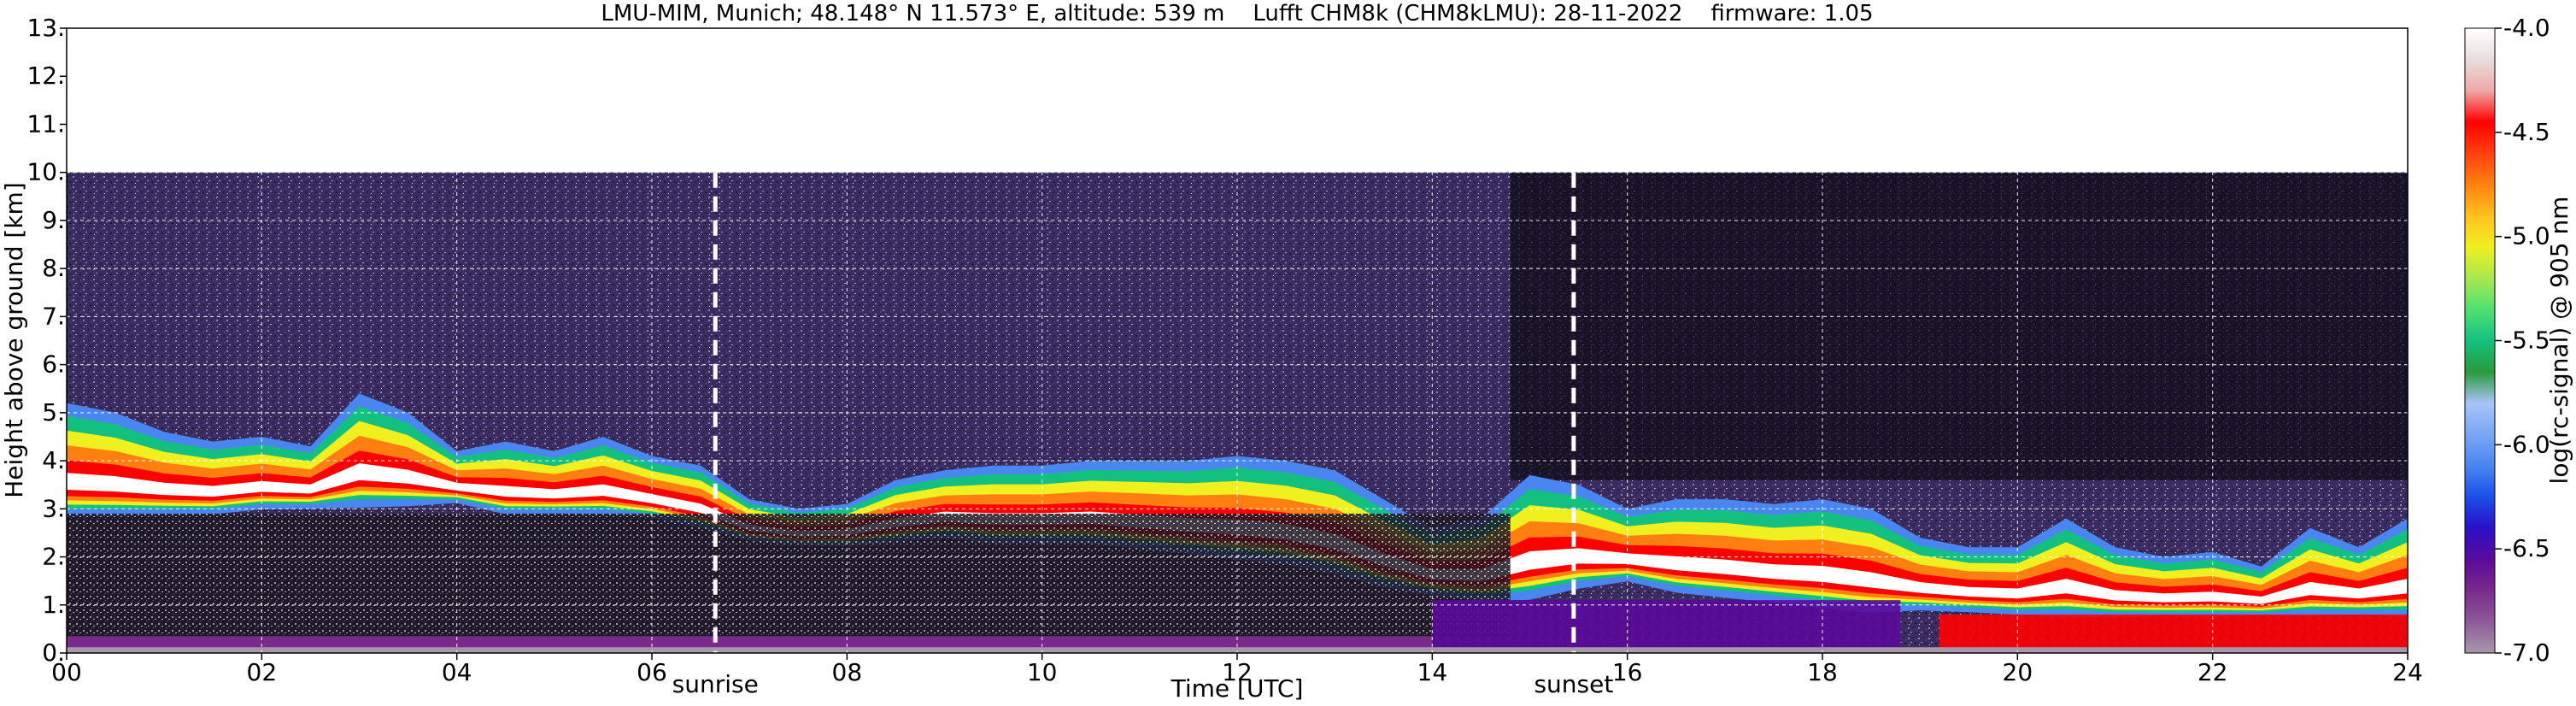  Describe the element at coordinates (53, 316) in the screenshot. I see `y-tick-label: 7.` at that location.